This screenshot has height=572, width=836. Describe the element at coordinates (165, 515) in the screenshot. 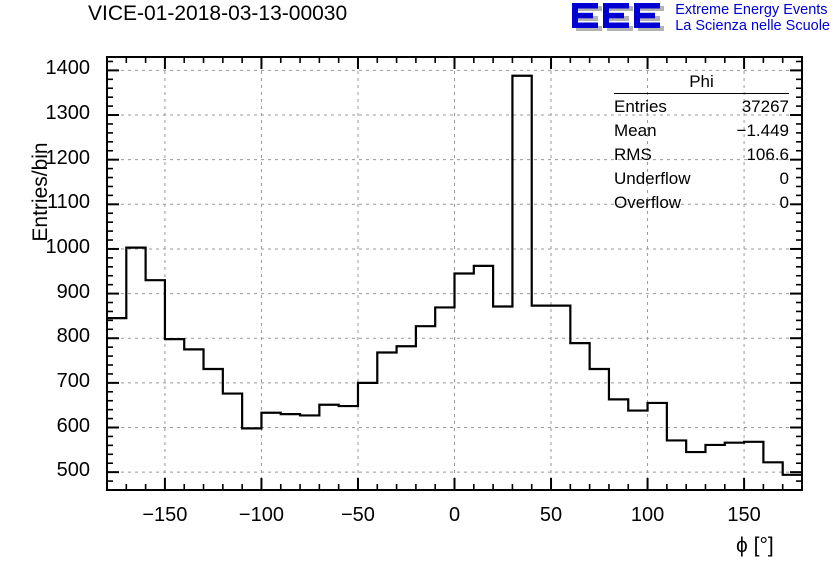

I see `x-tick-label: −150` at that location.